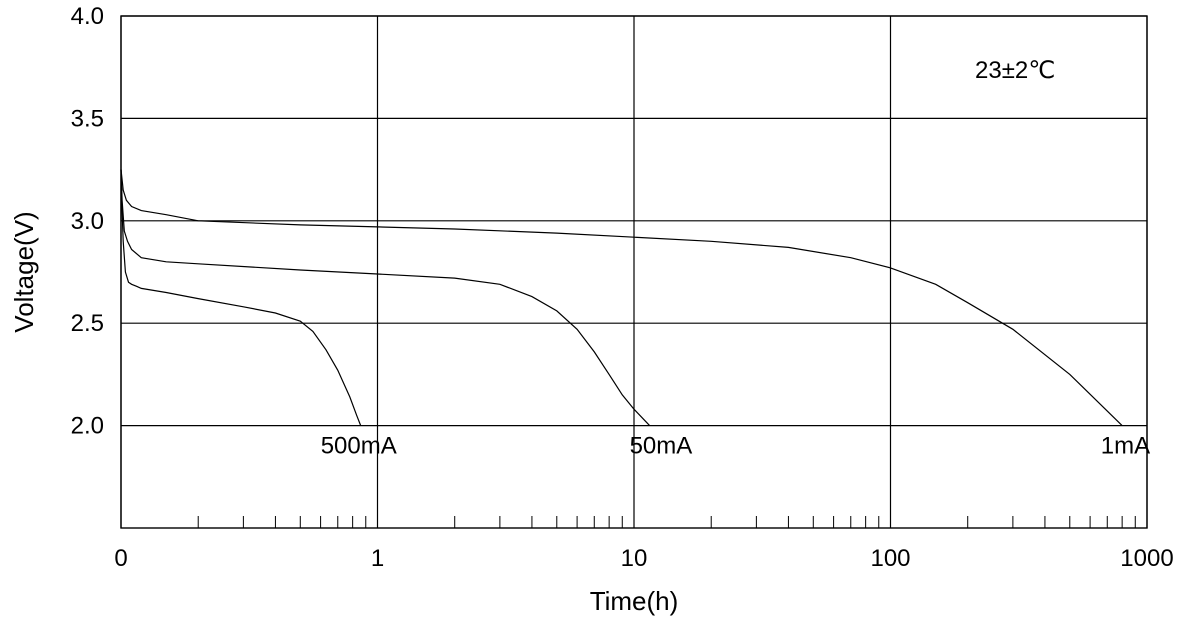 This screenshot has height=618, width=1177. What do you see at coordinates (890, 558) in the screenshot?
I see `x-tick-label-3: 100` at bounding box center [890, 558].